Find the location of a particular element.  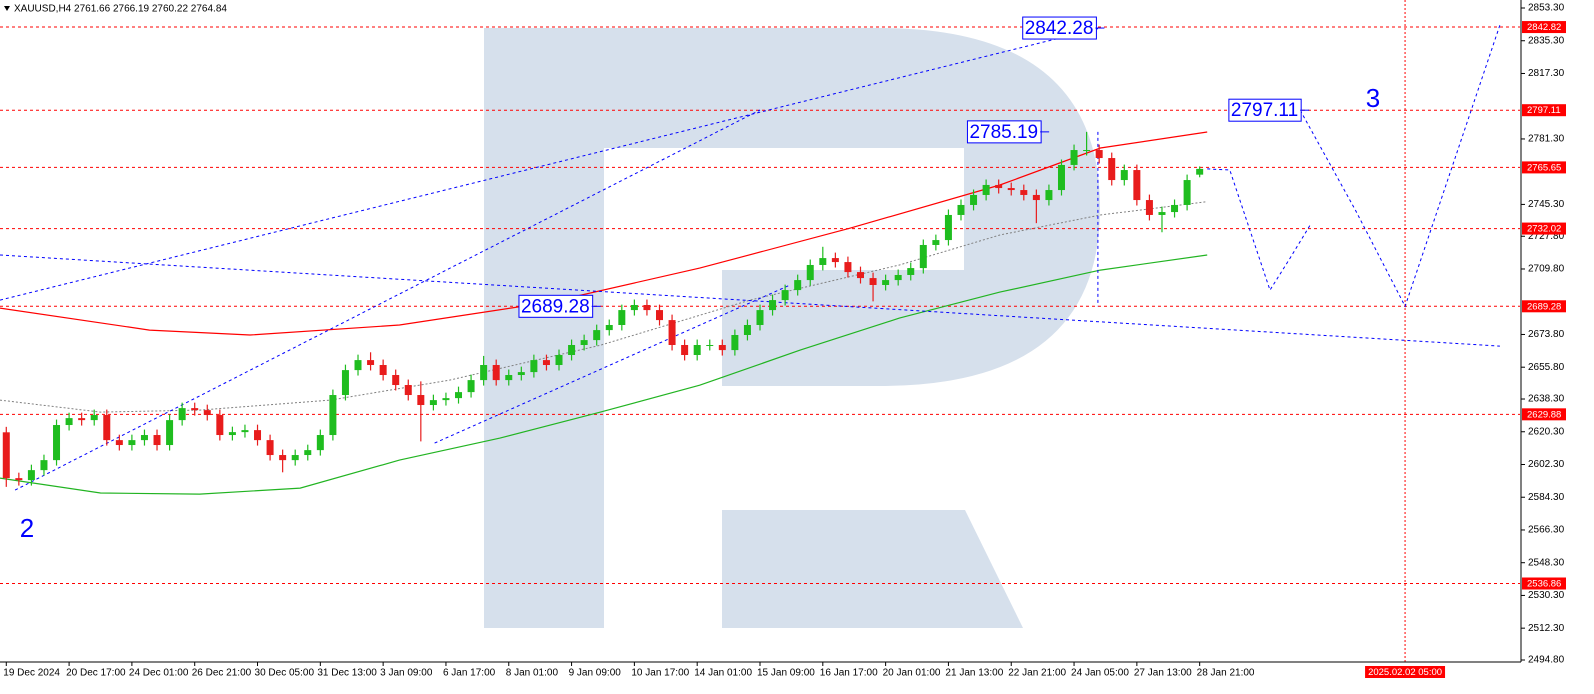

y-tick-label: 2512.30 is located at coordinates (1546, 628).